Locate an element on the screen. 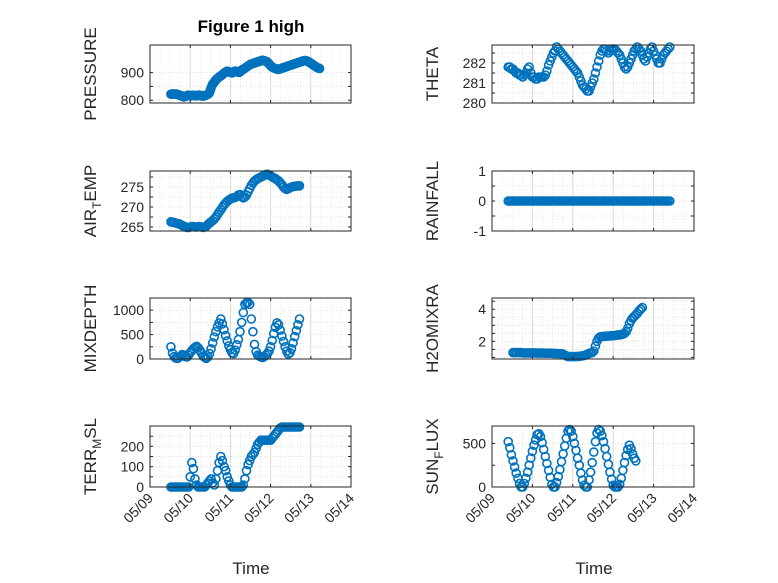  y-tick-label: 1 is located at coordinates (482, 171).